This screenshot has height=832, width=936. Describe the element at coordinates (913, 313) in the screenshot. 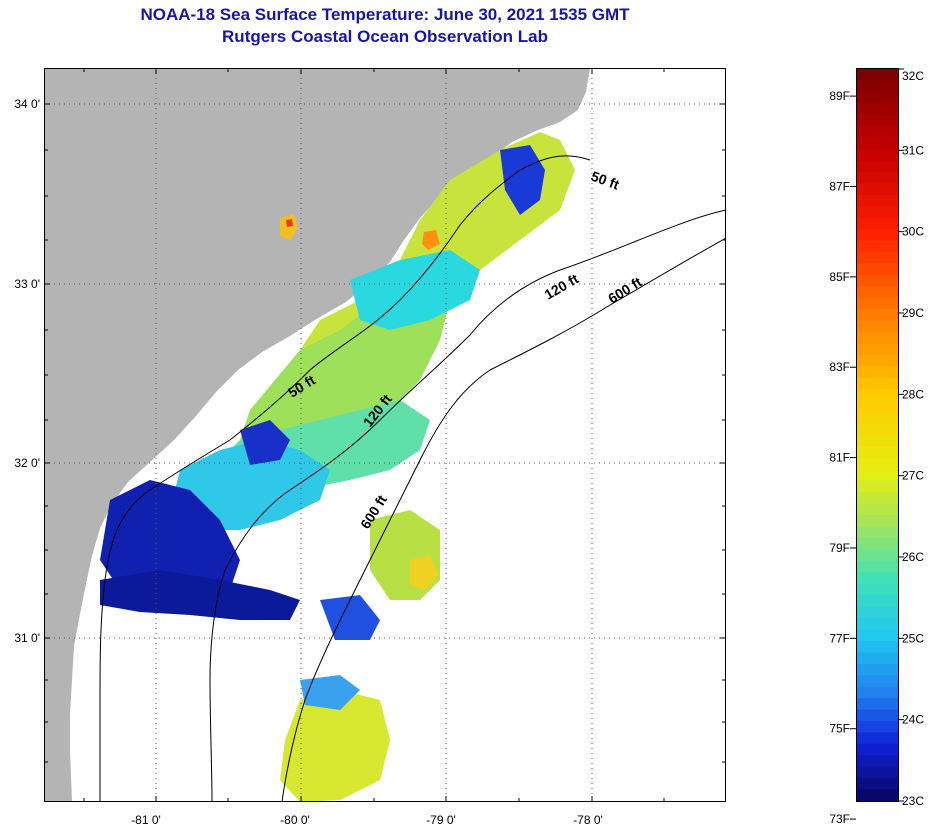

I see `colorbar-label-celsius: 29C` at that location.